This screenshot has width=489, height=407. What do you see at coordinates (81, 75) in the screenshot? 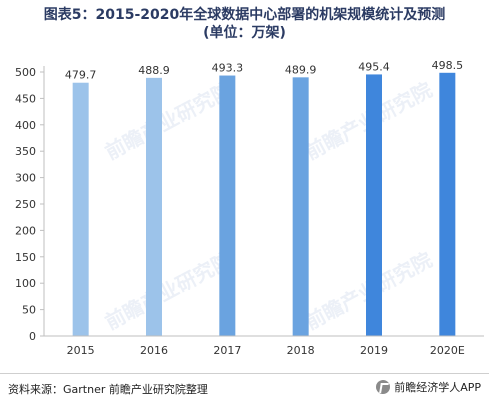
I see `data-label-2015: 479.7` at bounding box center [81, 75].